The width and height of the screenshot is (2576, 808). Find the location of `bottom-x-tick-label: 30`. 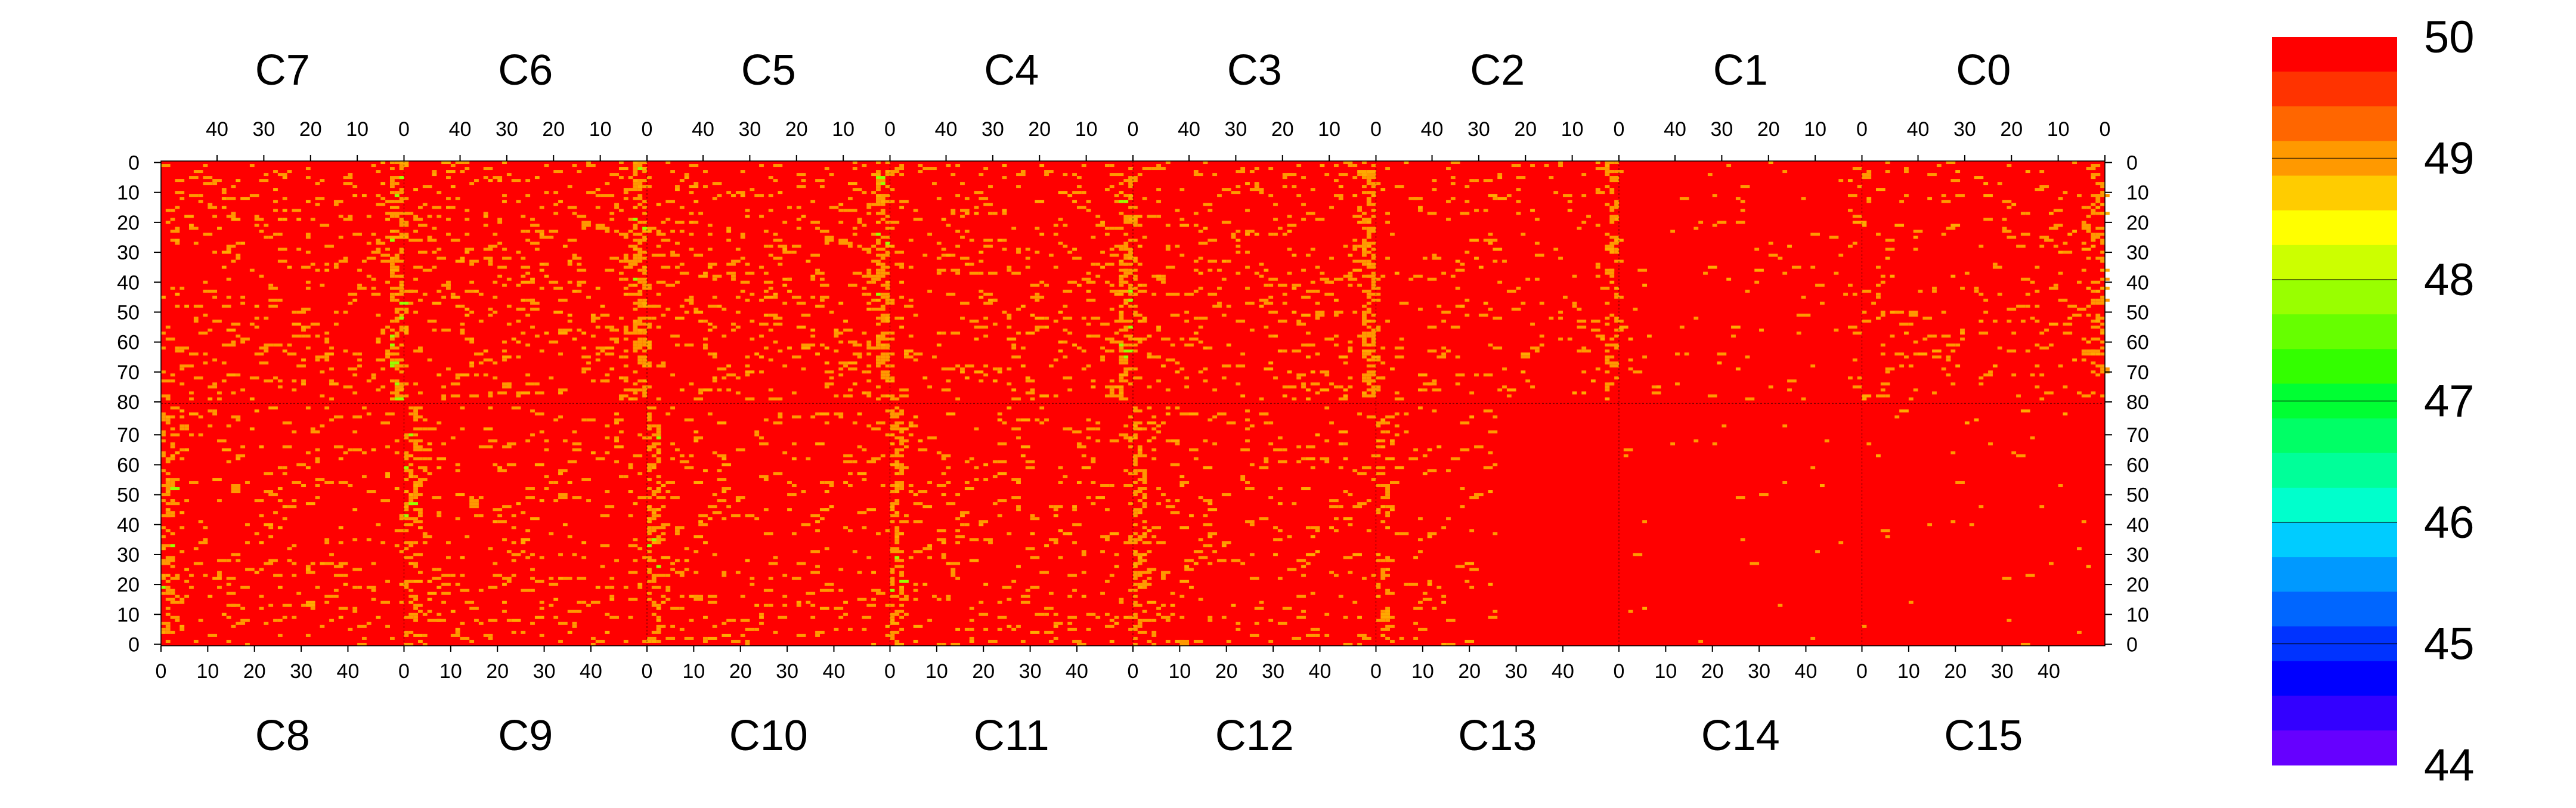

bottom-x-tick-label: 30 is located at coordinates (2003, 671).